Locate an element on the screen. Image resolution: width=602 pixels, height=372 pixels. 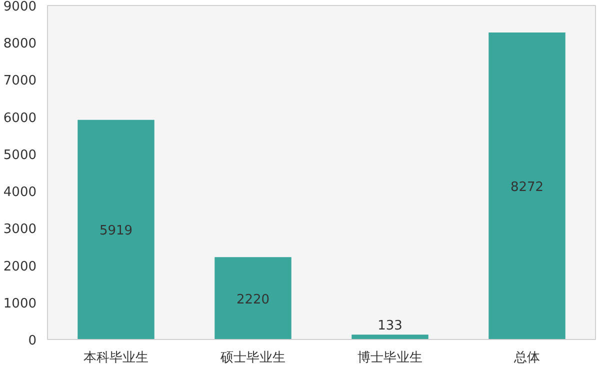
data-label: 8272 is located at coordinates (527, 188).